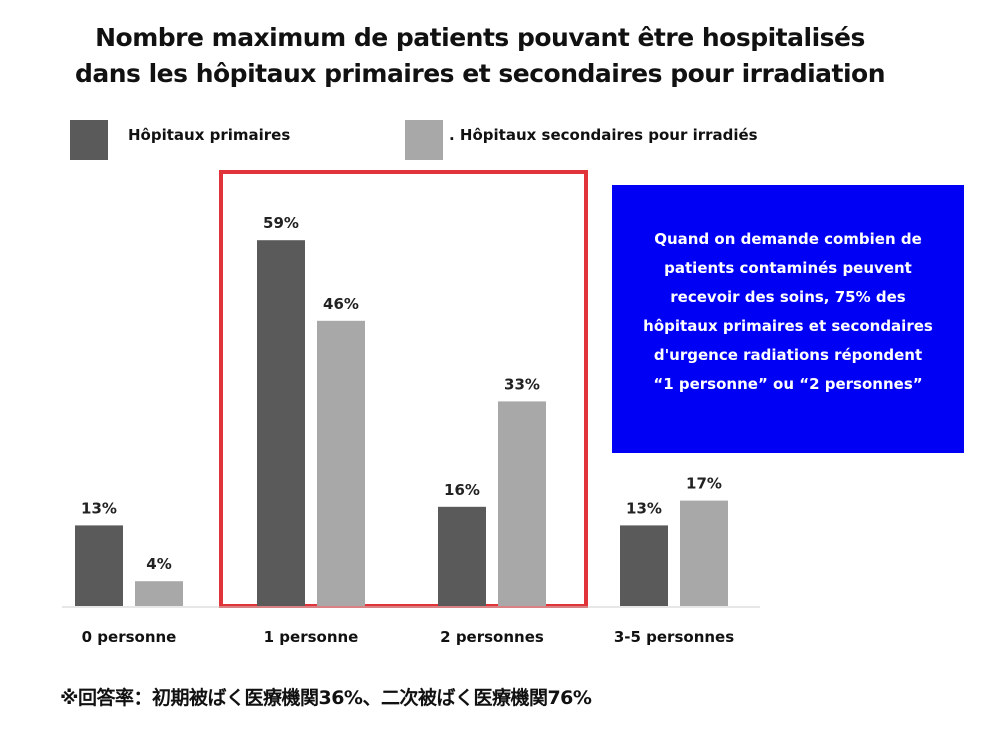 This screenshot has width=999, height=747. Describe the element at coordinates (522, 384) in the screenshot. I see `data-label: 33%` at that location.